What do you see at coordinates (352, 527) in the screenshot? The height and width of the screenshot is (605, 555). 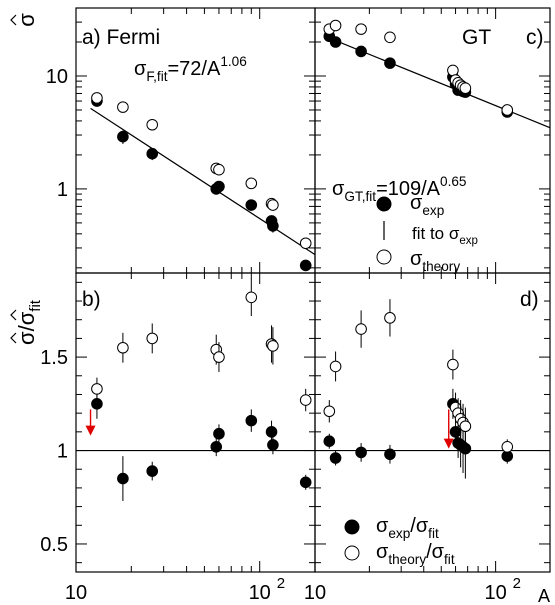 I see `legend-bottom-exp-marker` at bounding box center [352, 527].